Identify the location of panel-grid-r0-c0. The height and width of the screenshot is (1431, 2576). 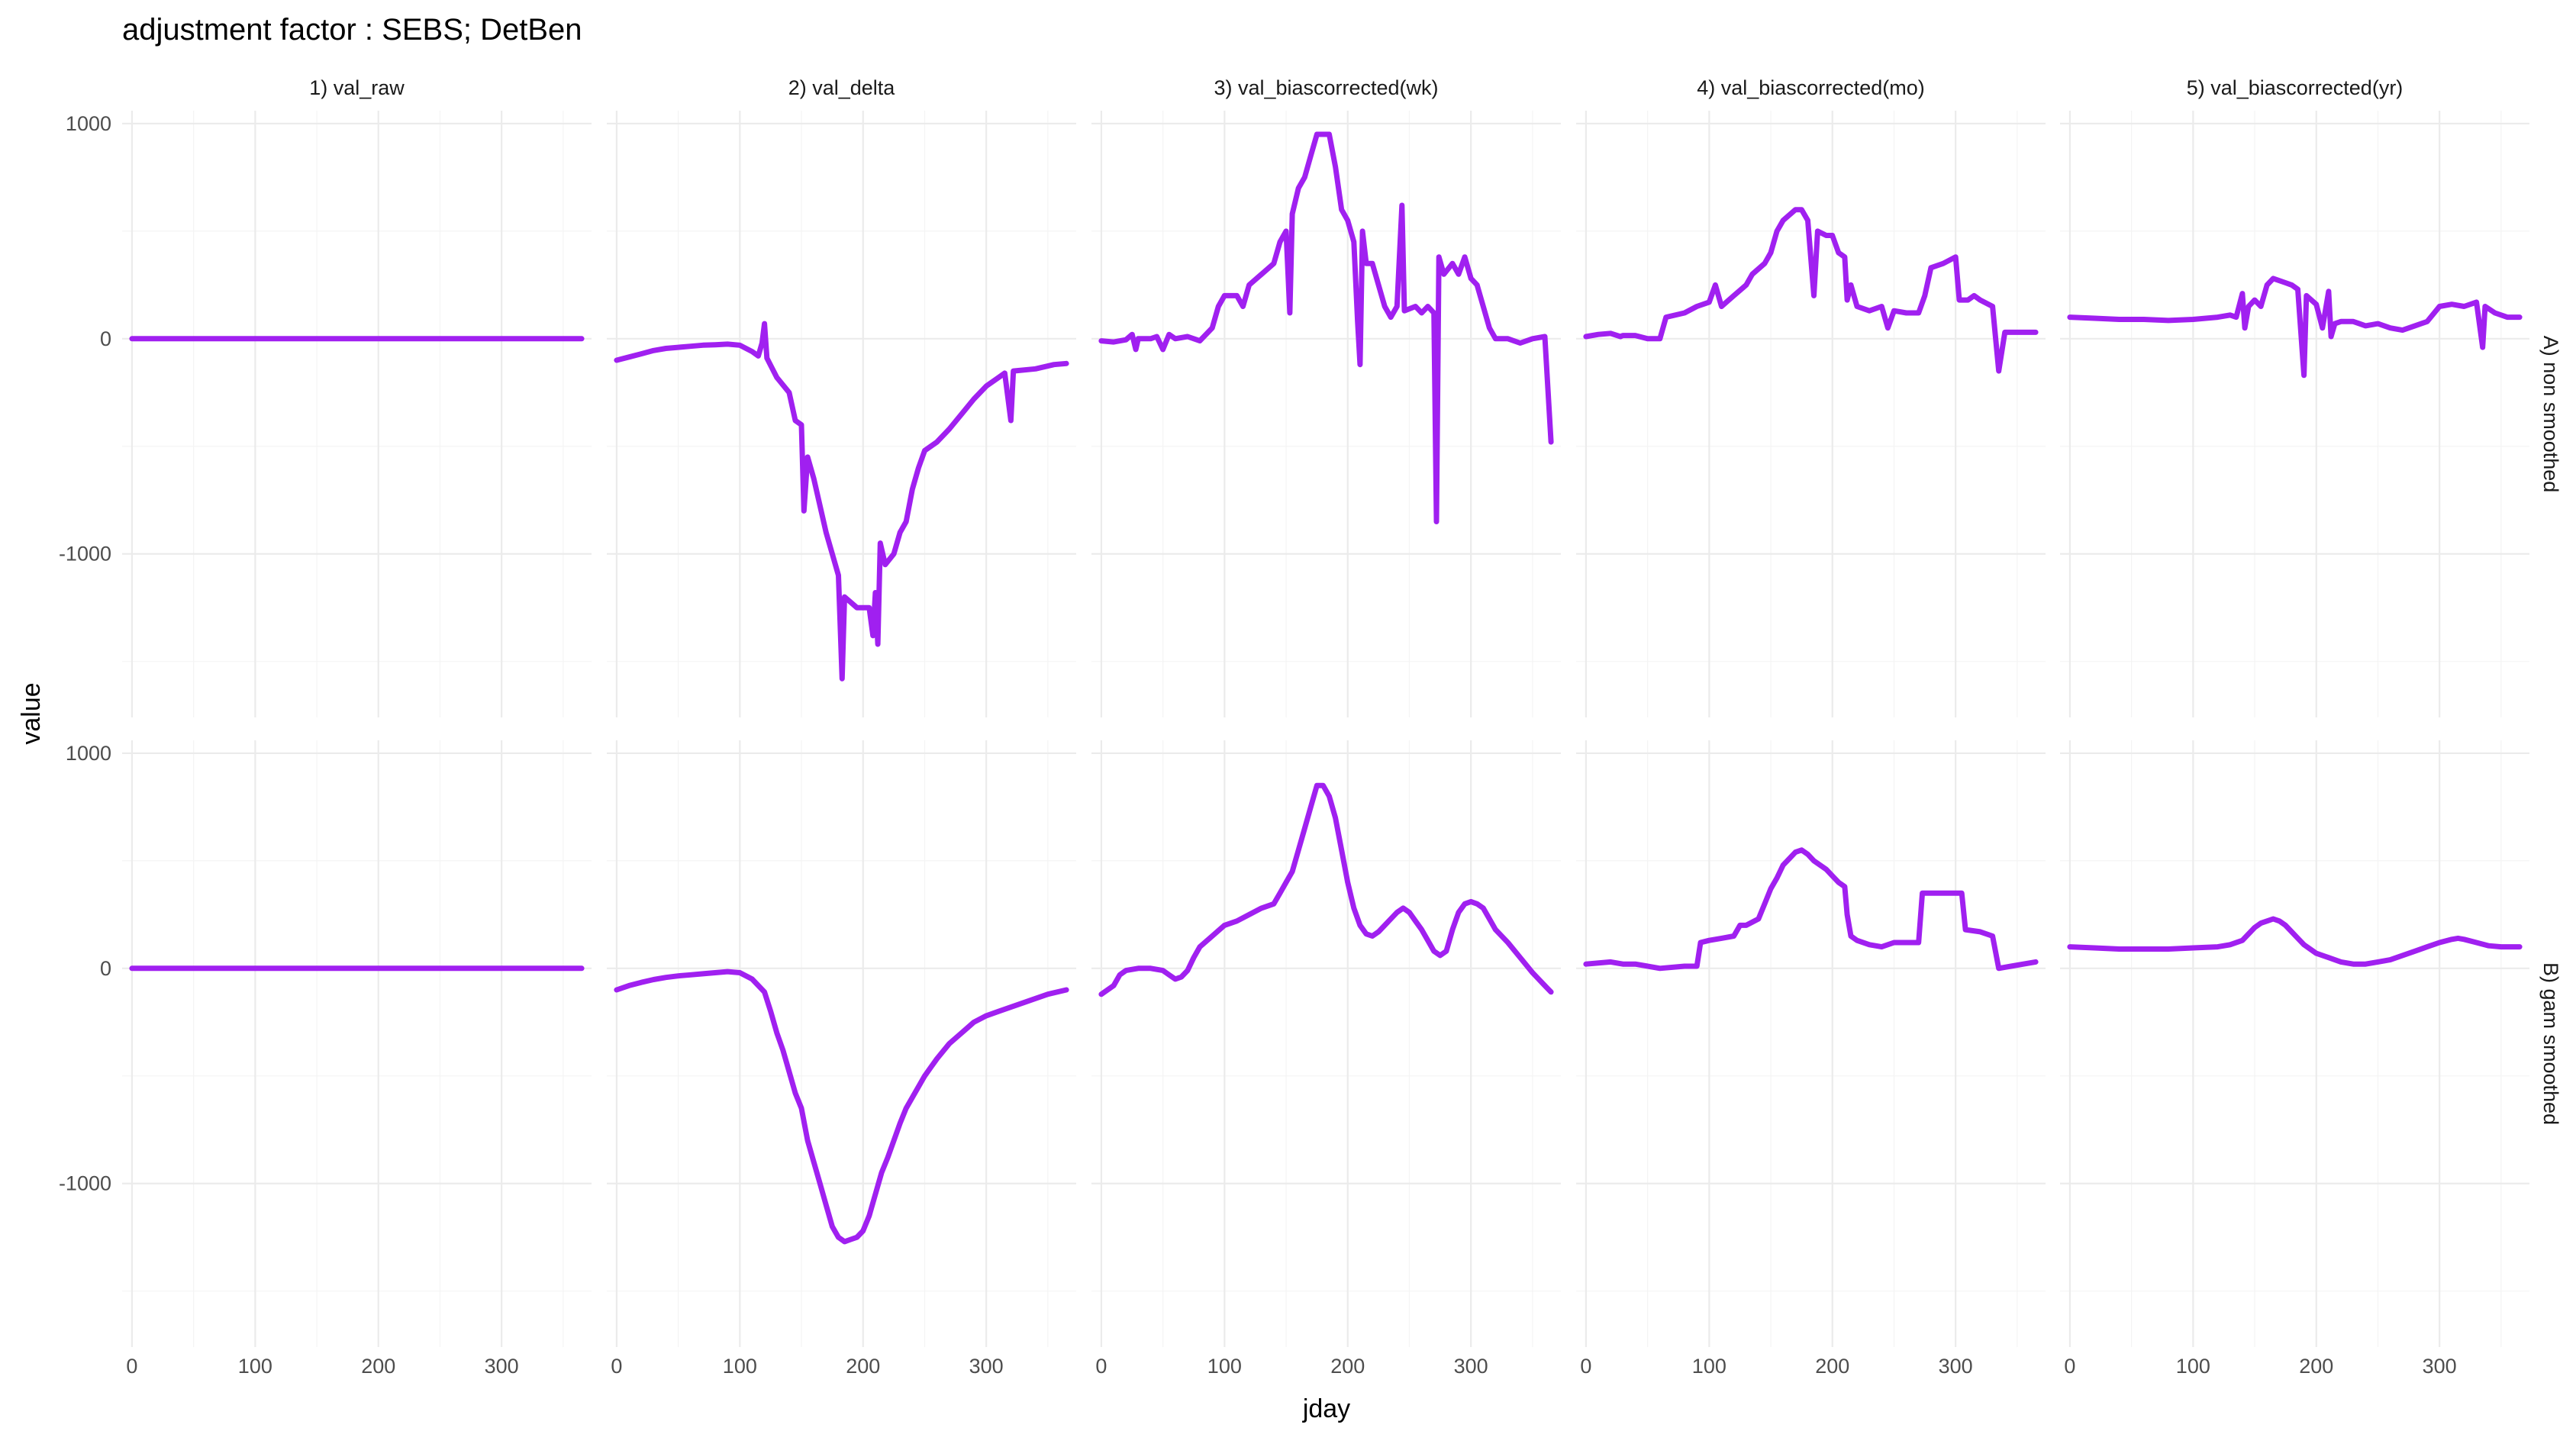
(357, 414).